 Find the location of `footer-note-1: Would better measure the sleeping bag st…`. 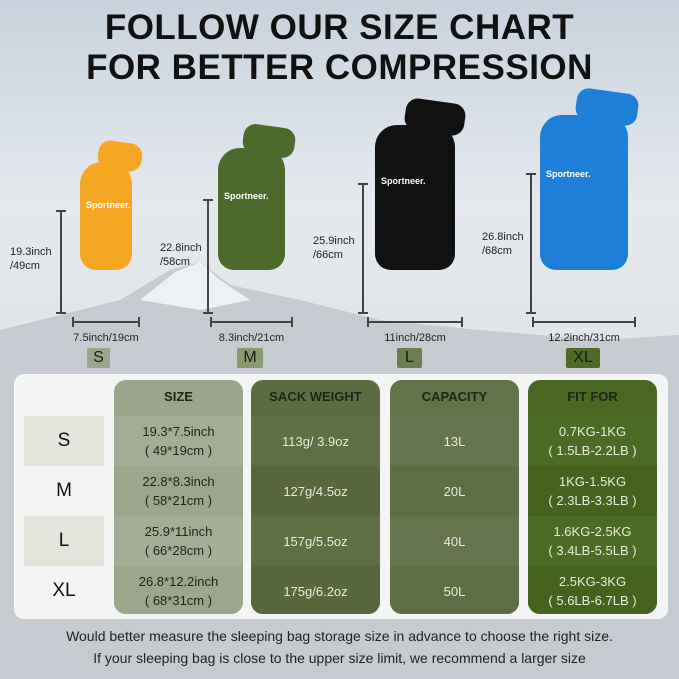

footer-note-1: Would better measure the sleeping bag st… is located at coordinates (339, 636).